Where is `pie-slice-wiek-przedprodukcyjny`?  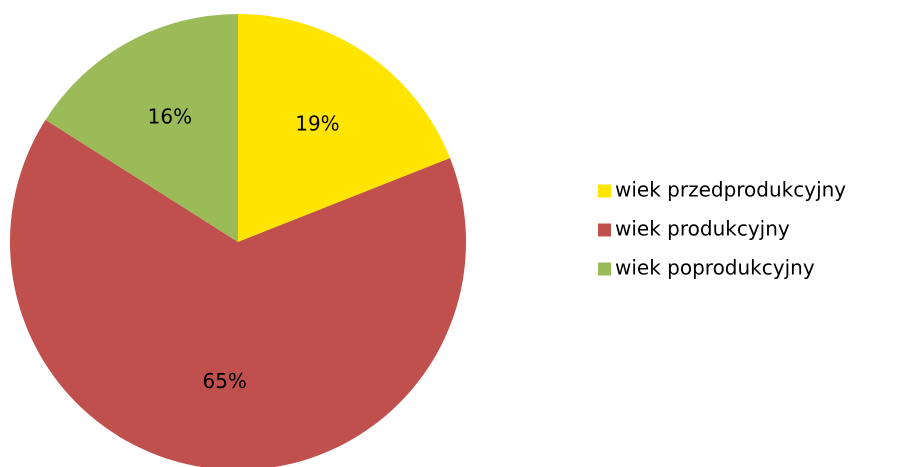
pie-slice-wiek-przedprodukcyjny is located at coordinates (344, 128).